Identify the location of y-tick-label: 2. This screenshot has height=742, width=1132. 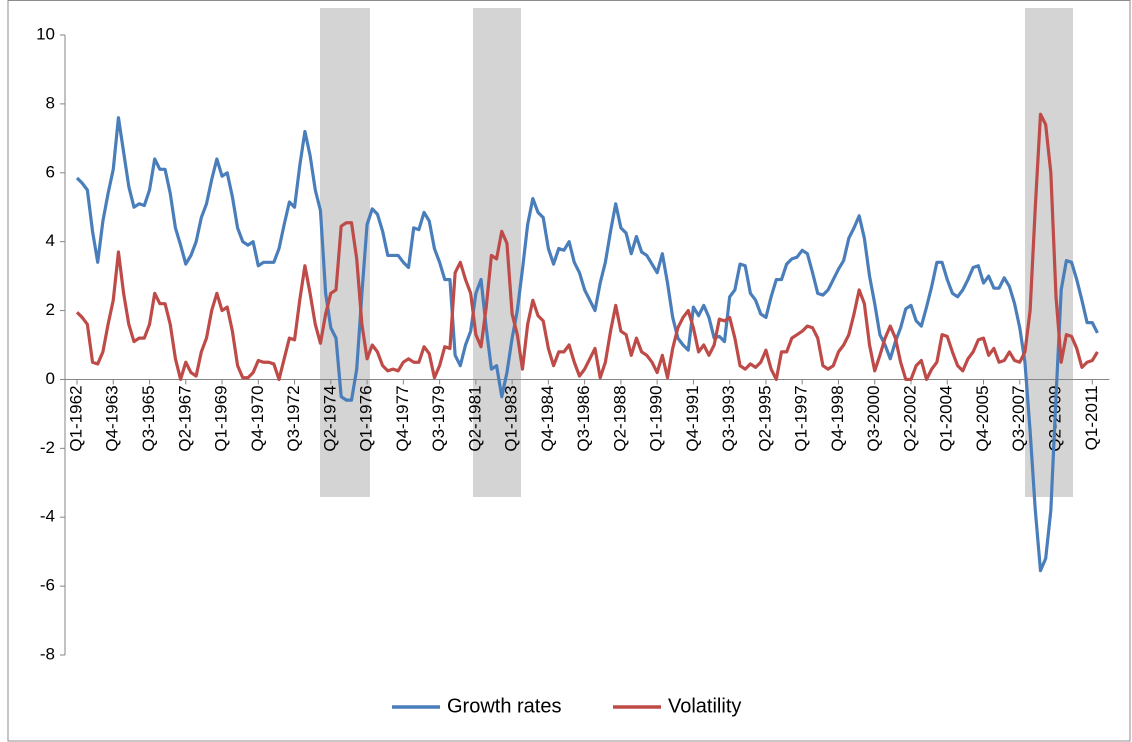
(50, 309).